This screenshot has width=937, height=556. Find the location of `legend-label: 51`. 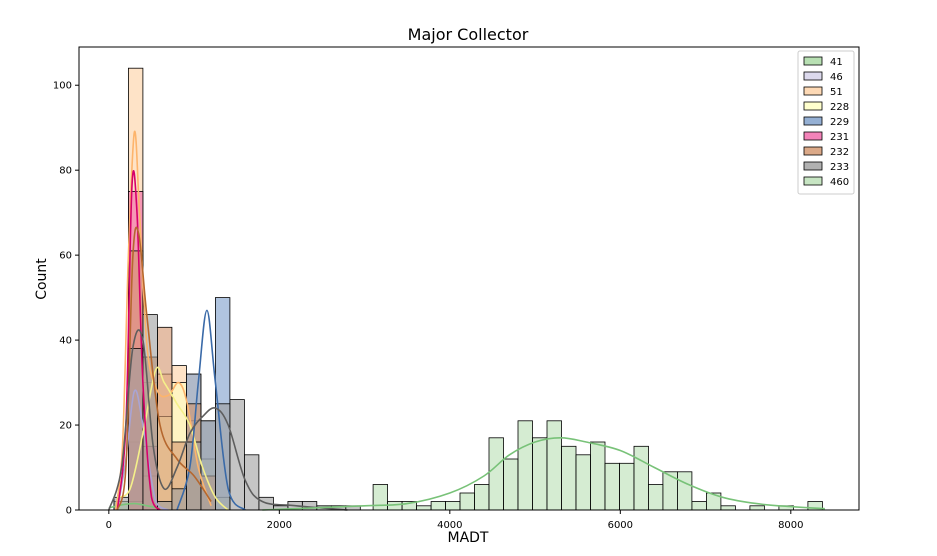

legend-label: 51 is located at coordinates (836, 92).